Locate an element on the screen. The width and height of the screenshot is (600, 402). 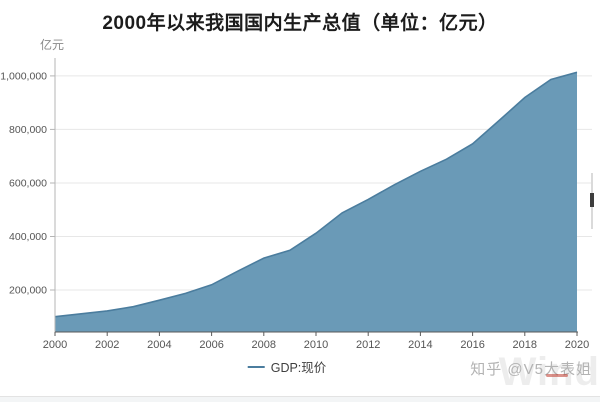
x-tick-label: 2012 is located at coordinates (368, 345).